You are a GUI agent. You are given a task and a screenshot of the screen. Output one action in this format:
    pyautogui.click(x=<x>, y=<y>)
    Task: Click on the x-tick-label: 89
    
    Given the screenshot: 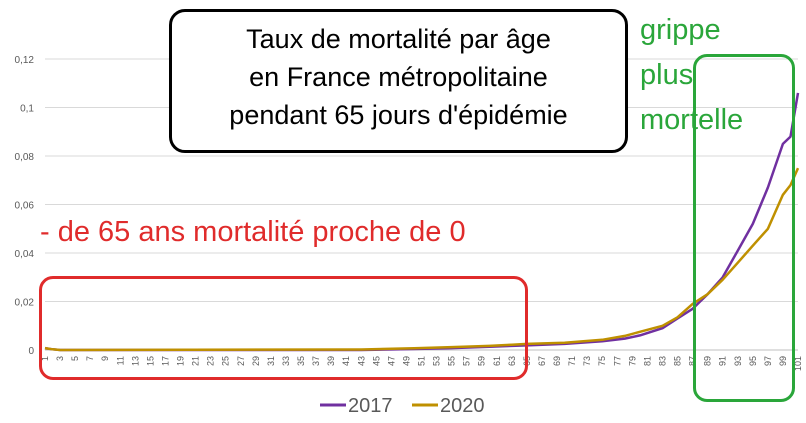 What is the action you would take?
    pyautogui.click(x=708, y=361)
    